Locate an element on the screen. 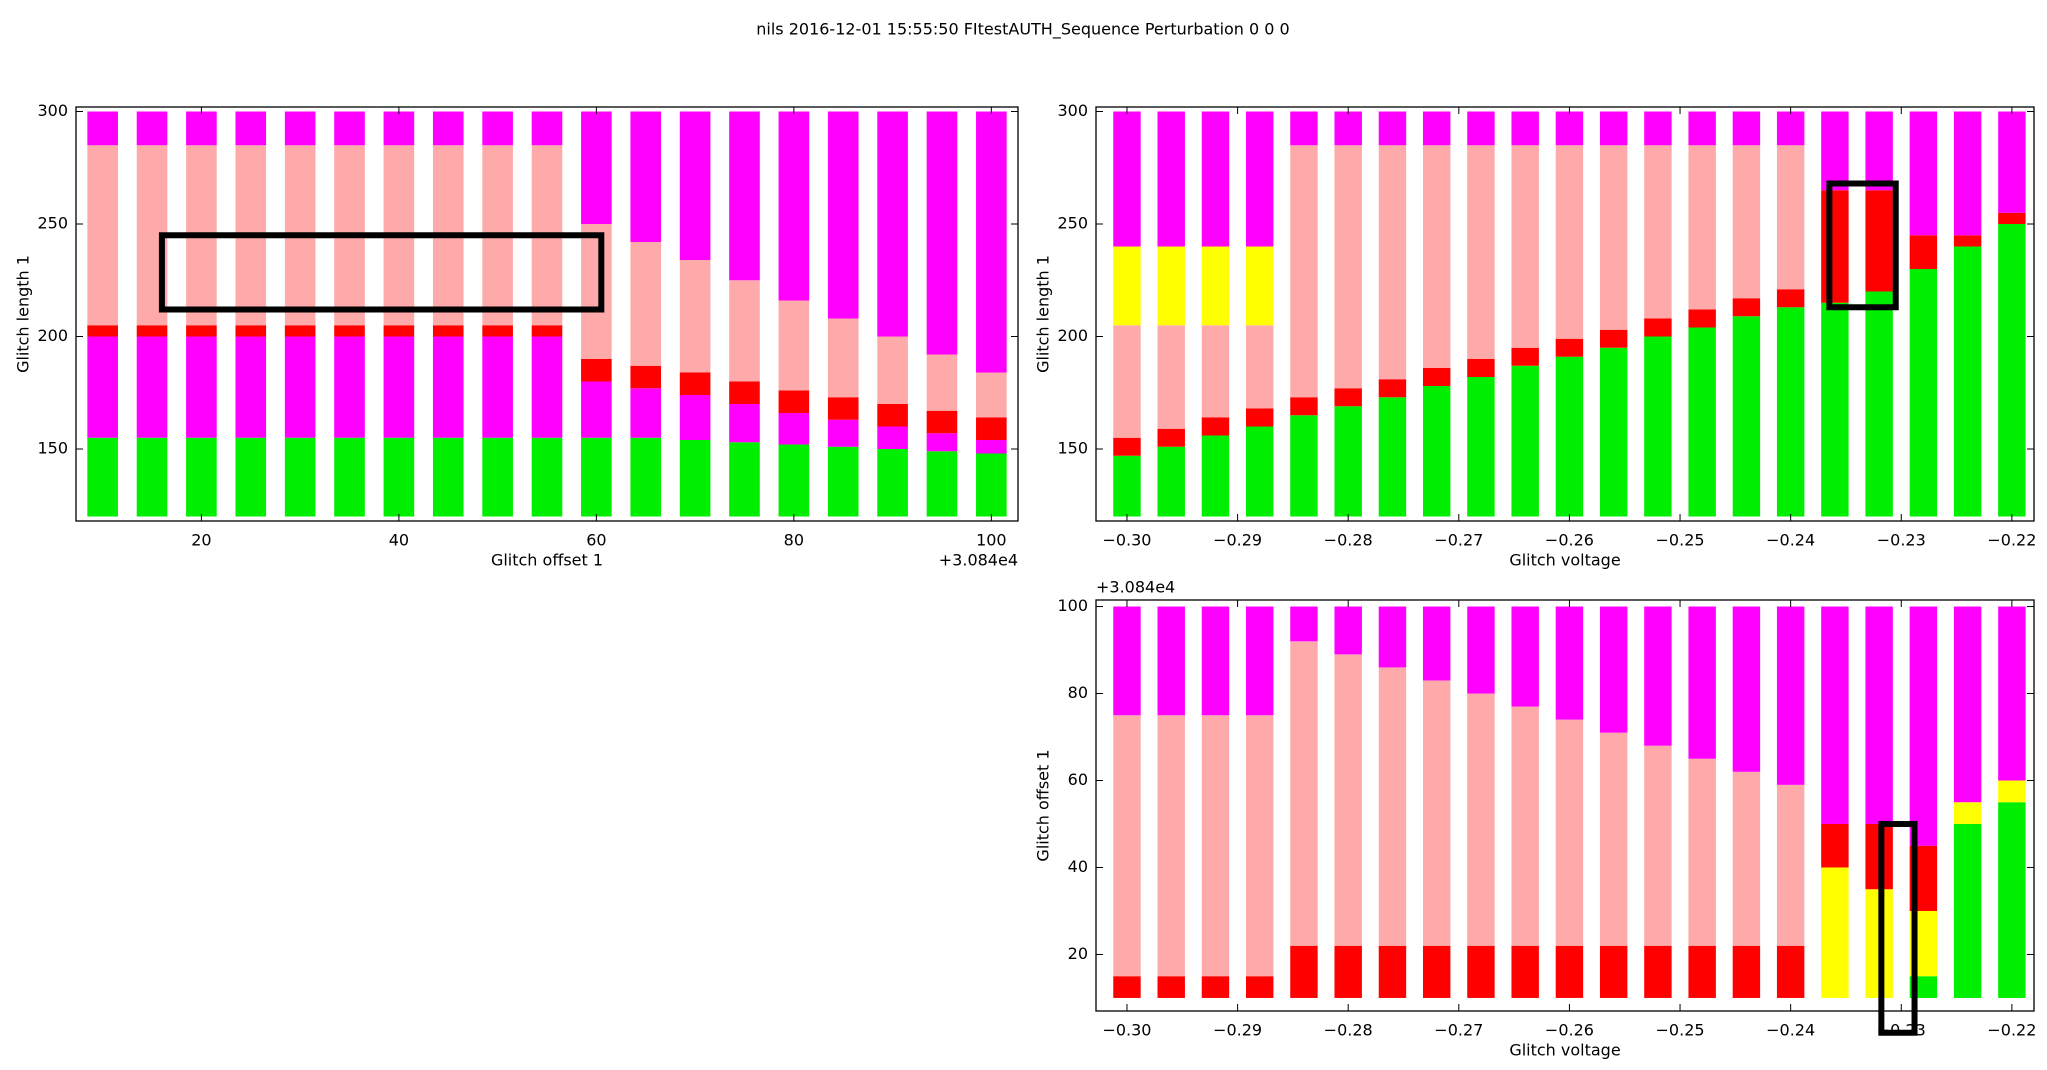  x-tick-label: −0.28 is located at coordinates (1348, 540).